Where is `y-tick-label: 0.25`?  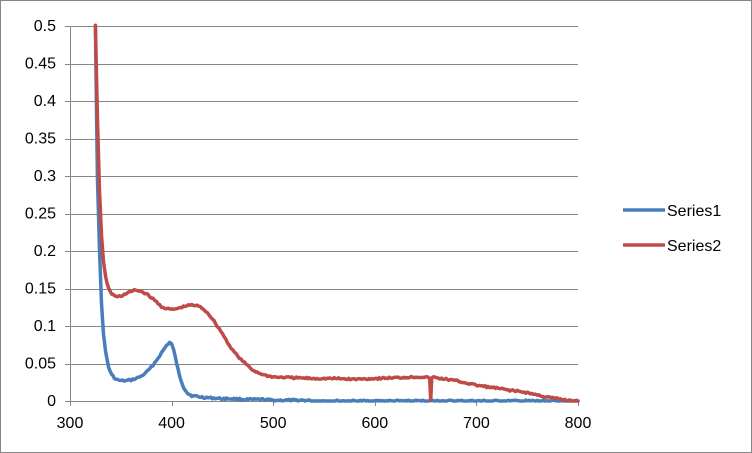
y-tick-label: 0.25 is located at coordinates (40, 214).